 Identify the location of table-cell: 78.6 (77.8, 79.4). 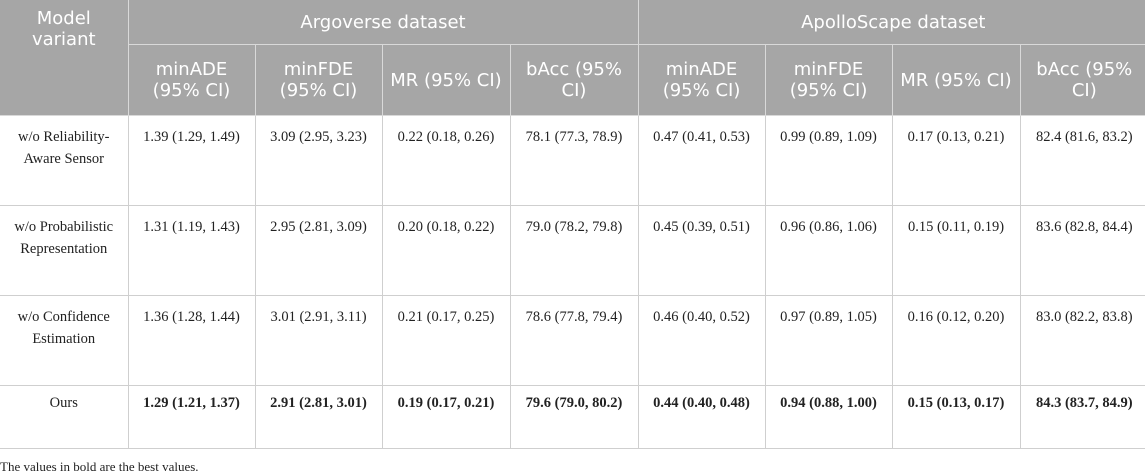
(574, 340).